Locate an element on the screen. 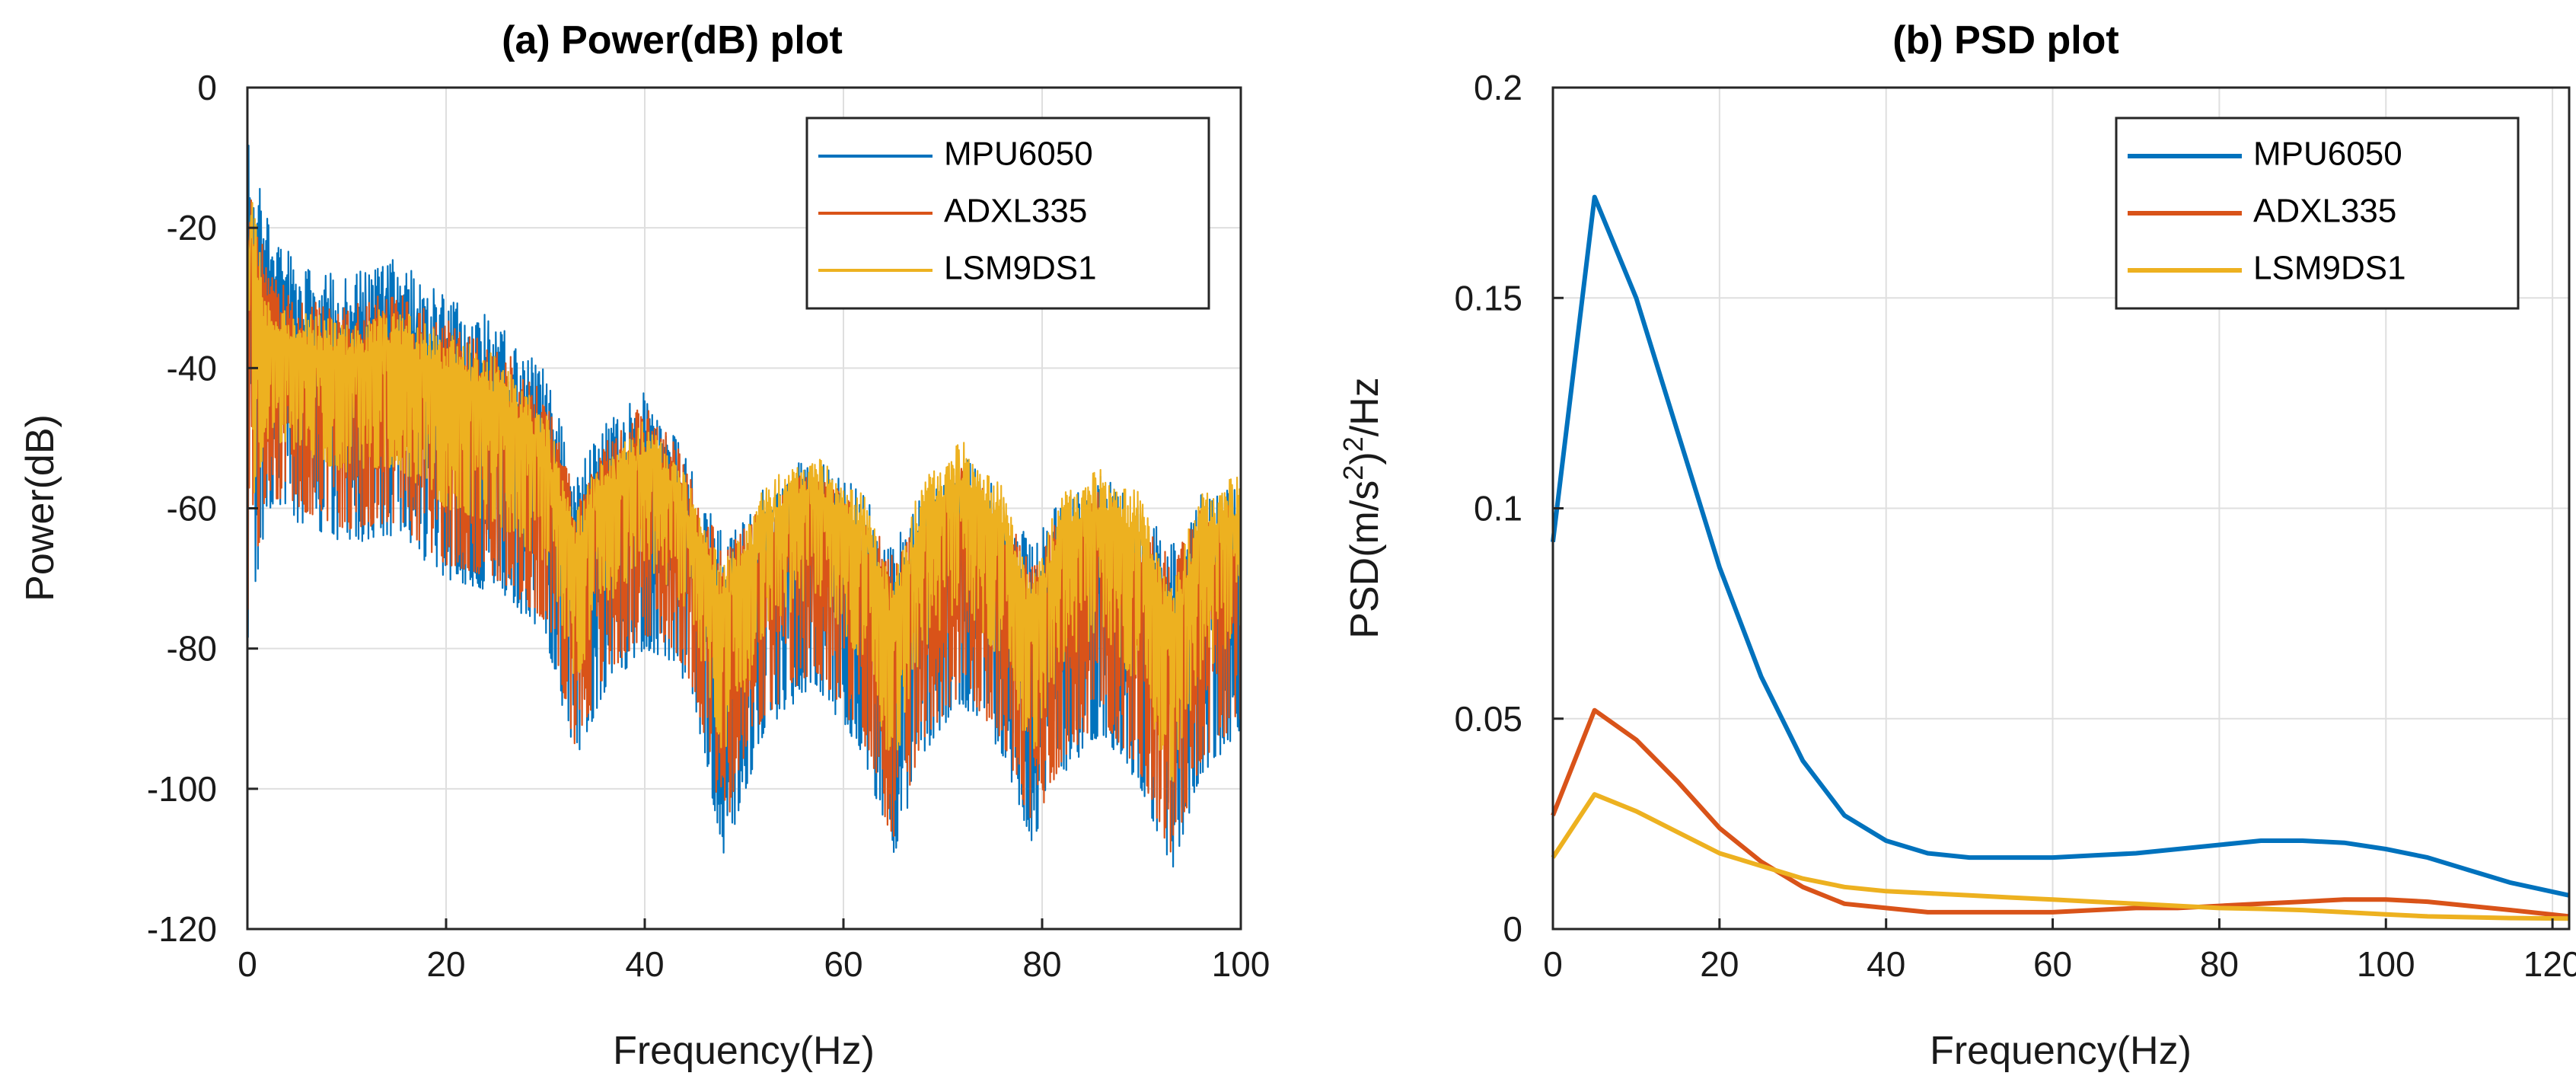 The image size is (2576, 1092). psd-x-tick-label: 20 is located at coordinates (1719, 964).